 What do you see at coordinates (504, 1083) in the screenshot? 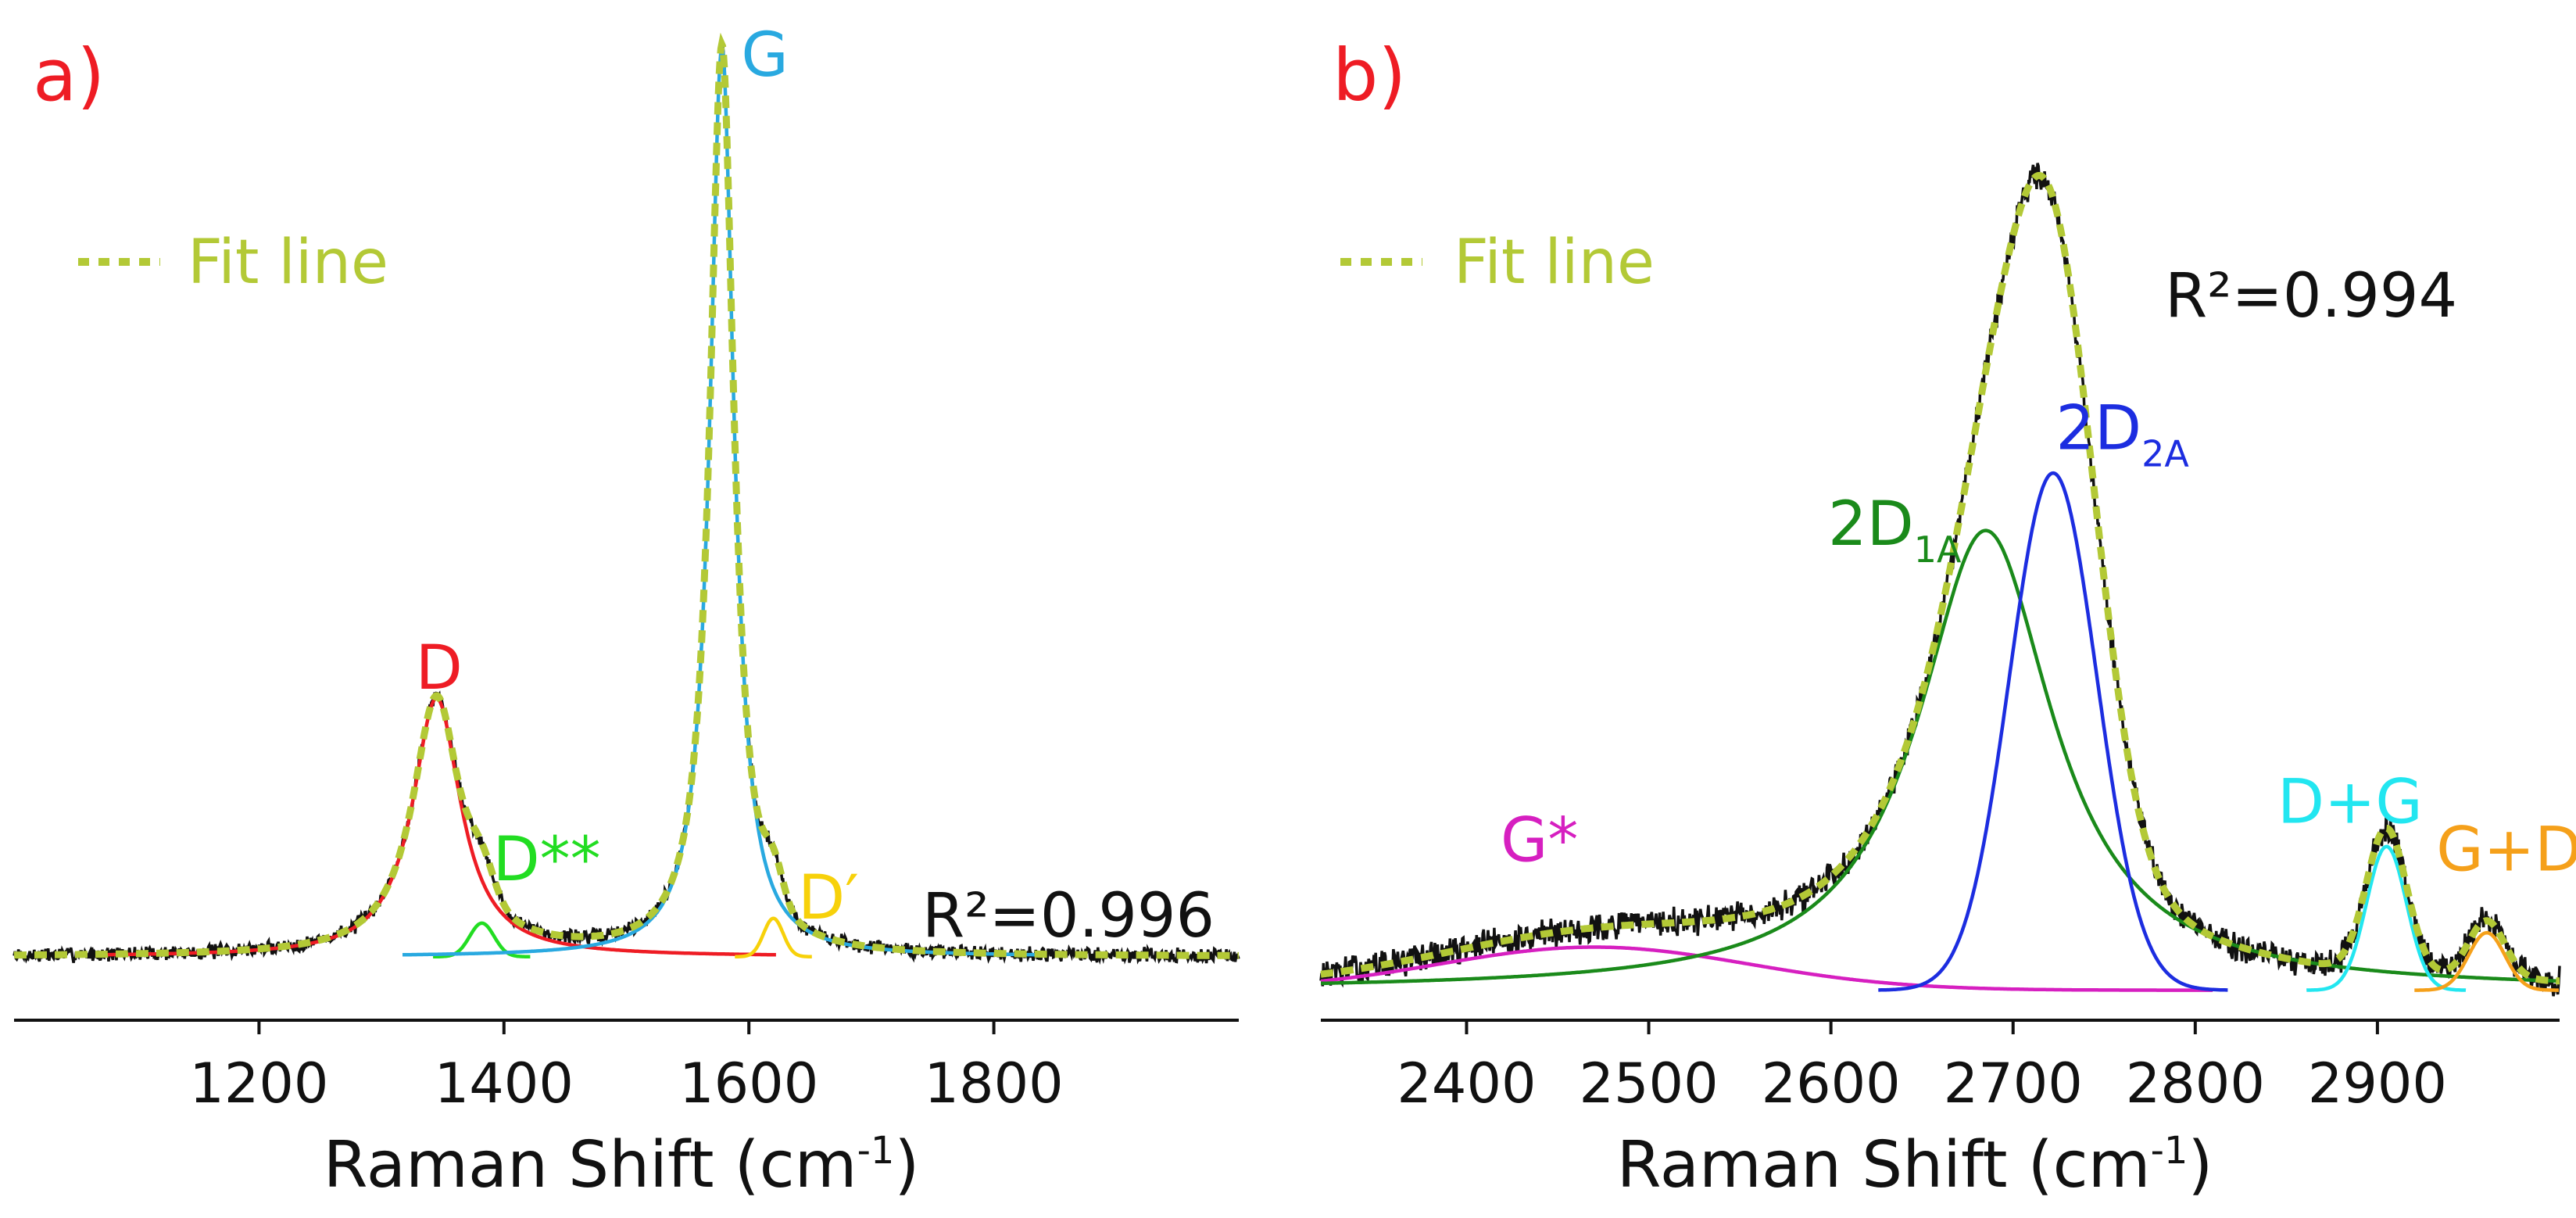
I see `panel-a-x-tick-label: 1400` at bounding box center [504, 1083].